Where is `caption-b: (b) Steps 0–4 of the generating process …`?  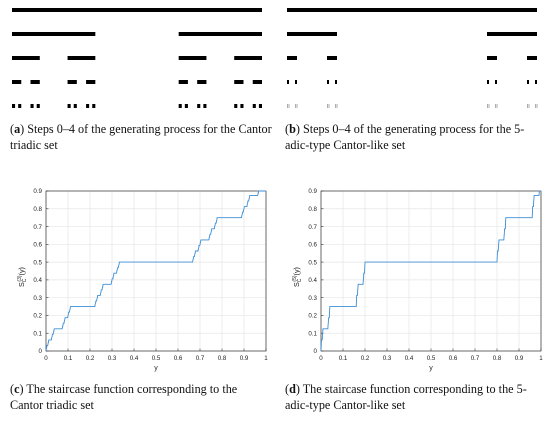 caption-b: (b) Steps 0–4 of the generating process … is located at coordinates (405, 137).